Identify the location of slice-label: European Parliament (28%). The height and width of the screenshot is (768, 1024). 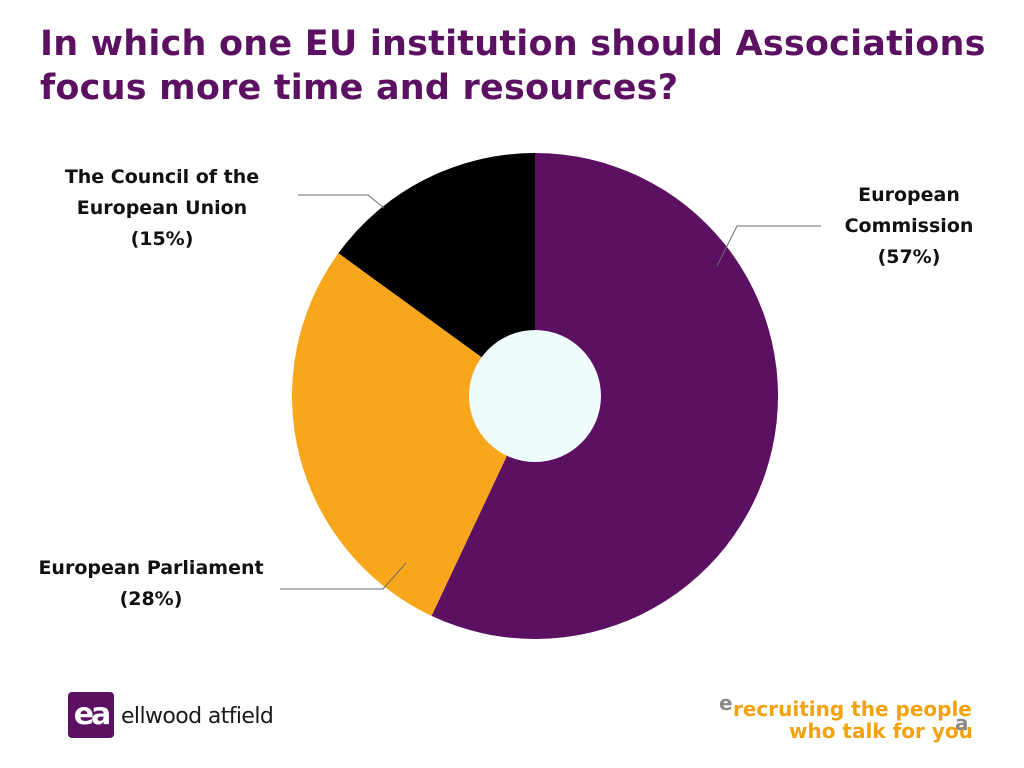
(150, 583).